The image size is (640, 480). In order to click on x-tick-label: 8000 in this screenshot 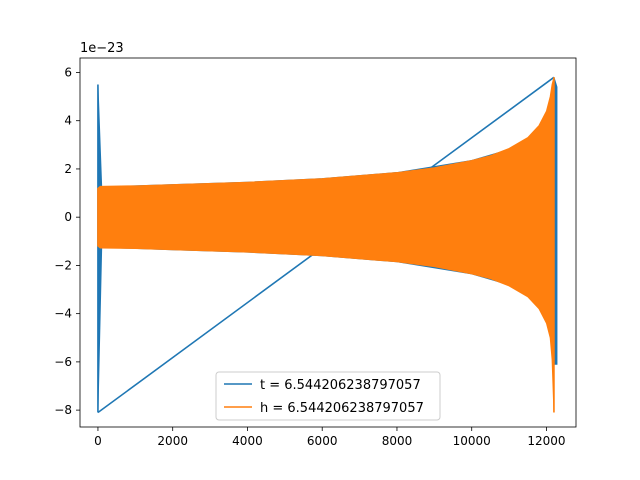, I will do `click(397, 441)`.